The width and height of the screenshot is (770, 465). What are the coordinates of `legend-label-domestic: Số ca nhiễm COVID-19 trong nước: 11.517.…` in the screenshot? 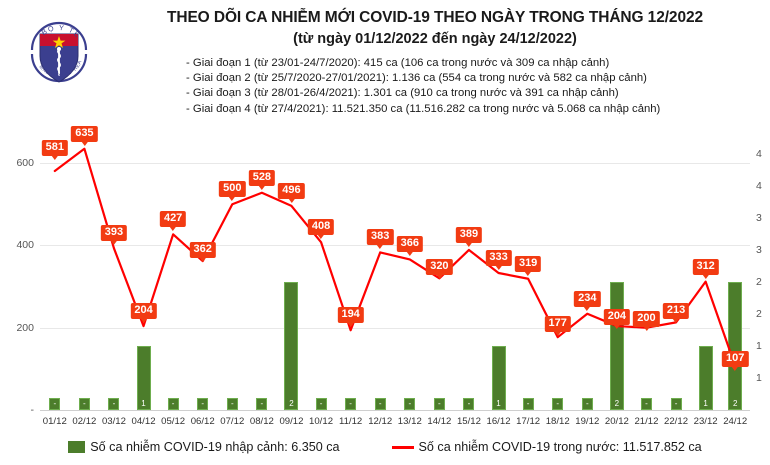 It's located at (560, 447).